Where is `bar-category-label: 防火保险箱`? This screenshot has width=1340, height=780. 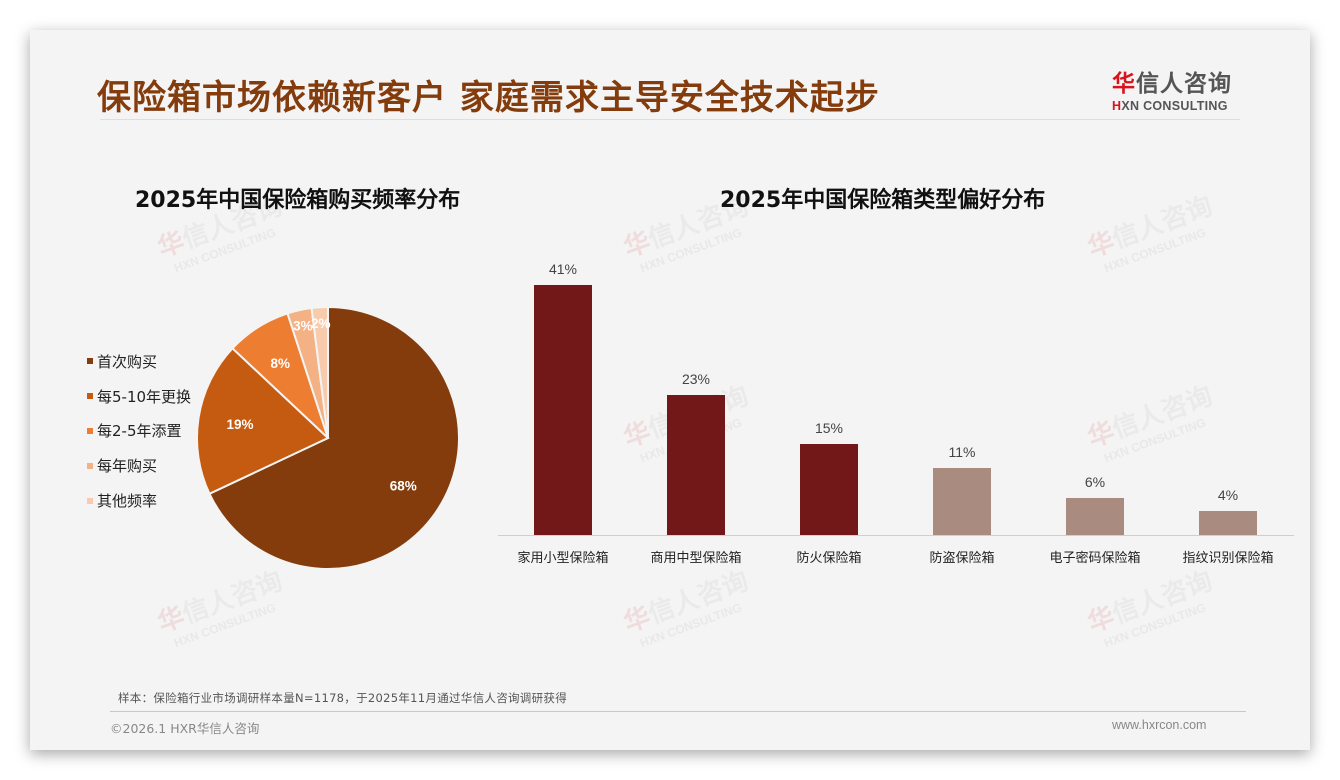 bar-category-label: 防火保险箱 is located at coordinates (829, 558).